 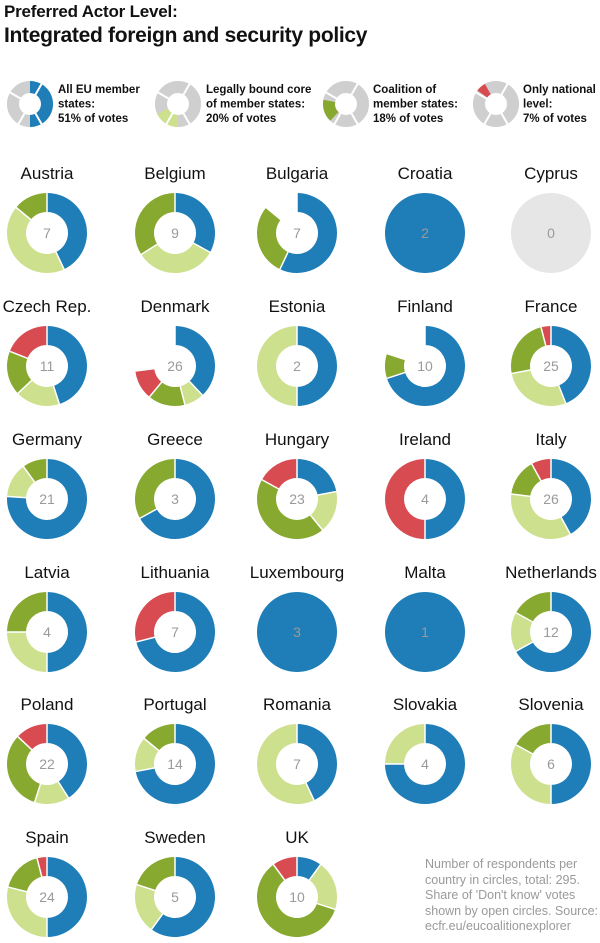 I want to click on respondent-count: 3, so click(x=297, y=632).